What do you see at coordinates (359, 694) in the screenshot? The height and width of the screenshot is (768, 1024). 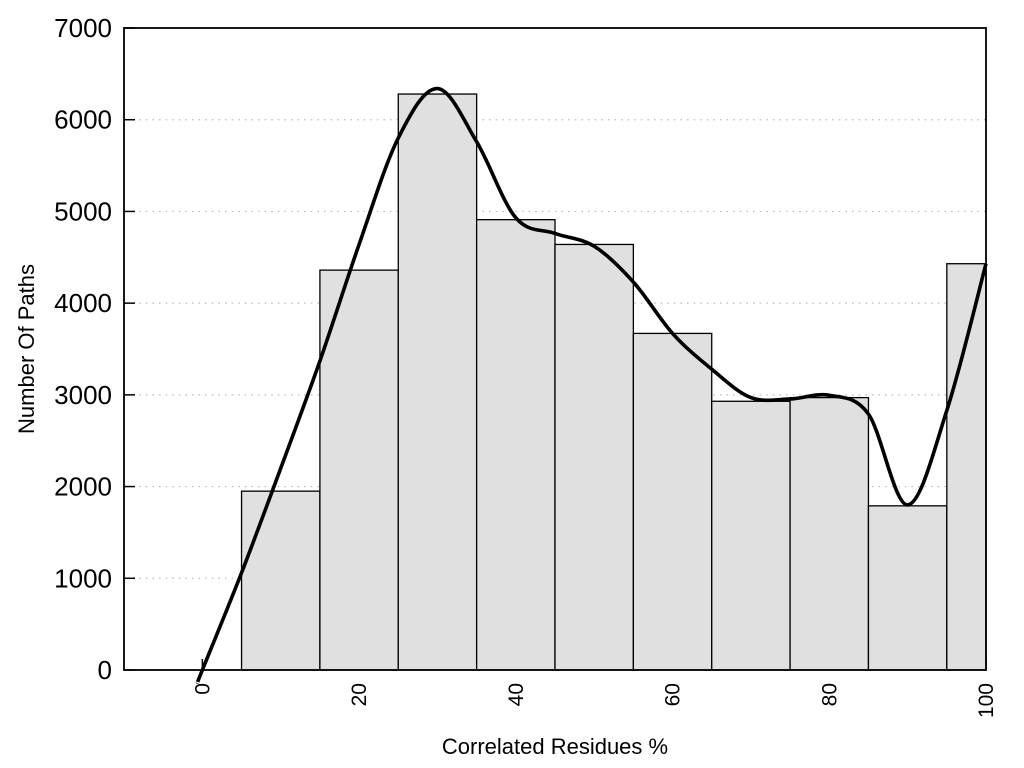 I see `x-tick-label: 20` at bounding box center [359, 694].